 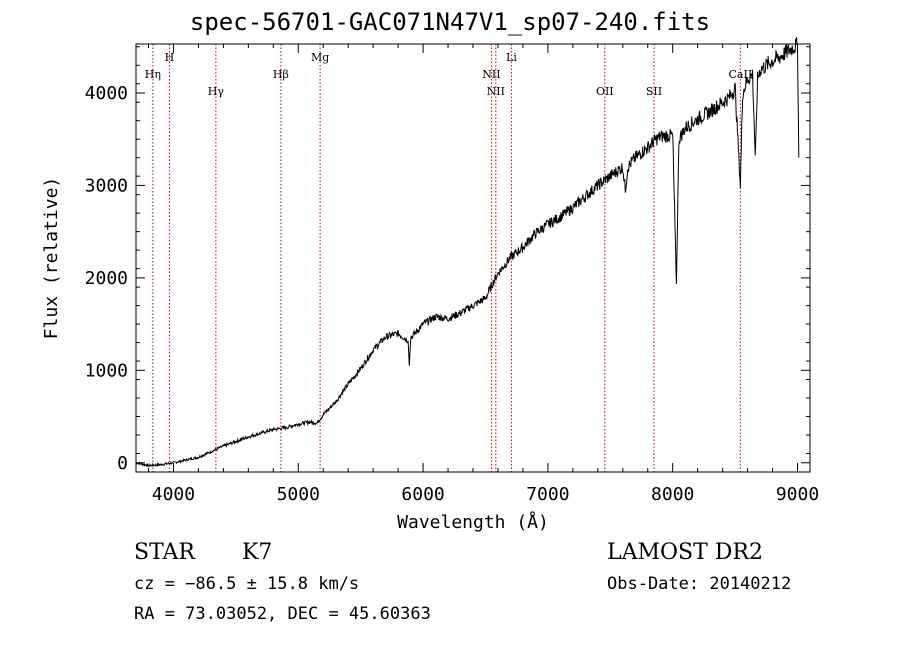 I want to click on marker-label: SII, so click(x=654, y=91).